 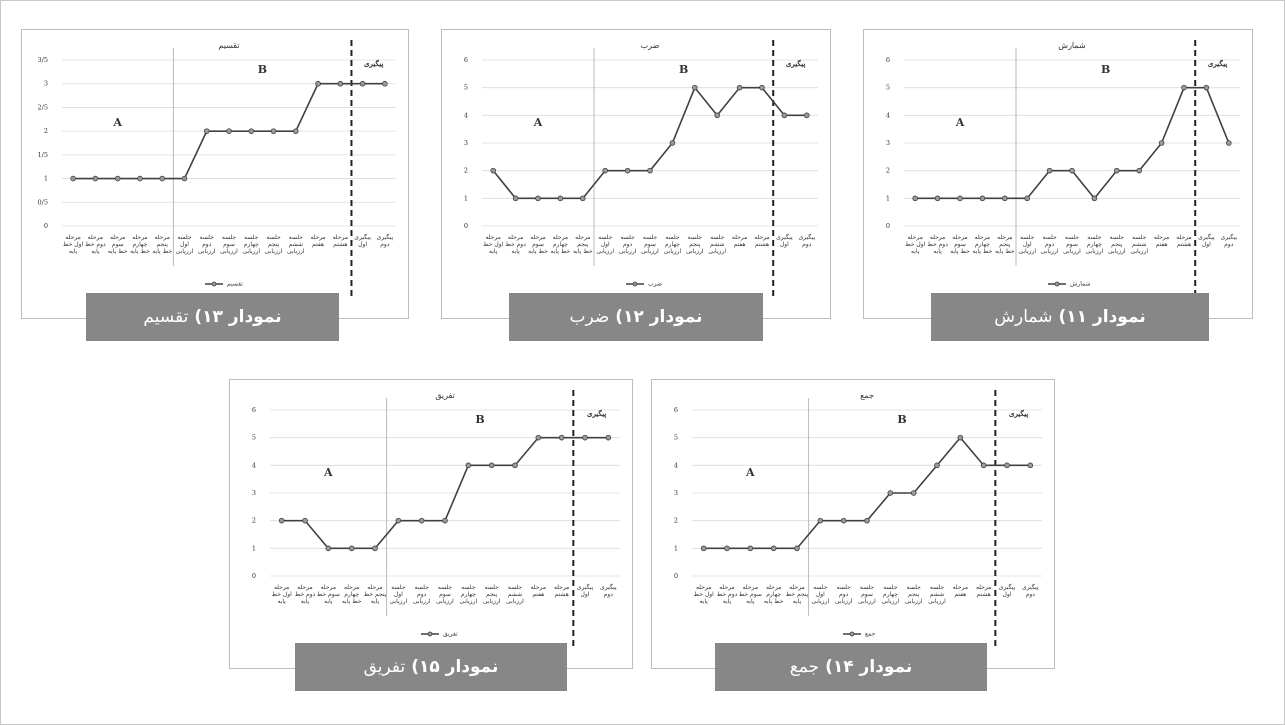 I want to click on legend-label: شمارش, so click(x=1080, y=284).